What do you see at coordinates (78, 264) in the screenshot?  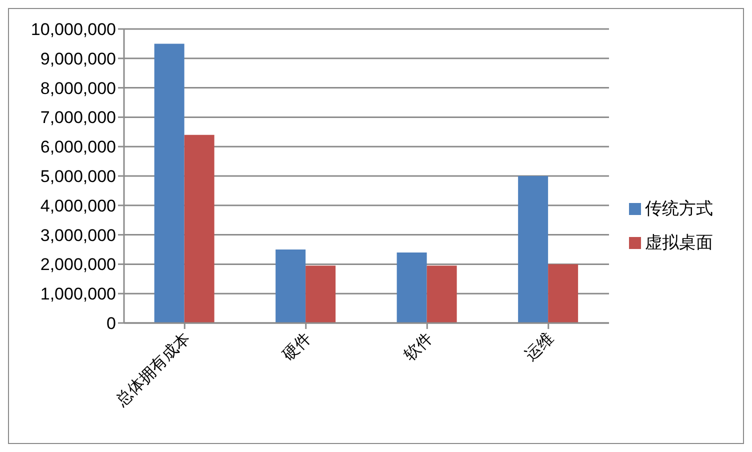 I see `y-tick-label: 2,000,000` at bounding box center [78, 264].